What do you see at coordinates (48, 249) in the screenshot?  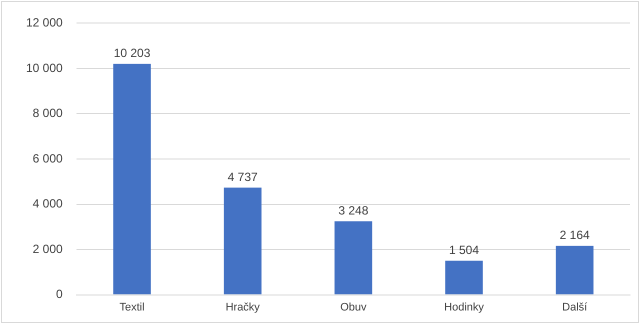 I see `y-tick-label: 2 000` at bounding box center [48, 249].